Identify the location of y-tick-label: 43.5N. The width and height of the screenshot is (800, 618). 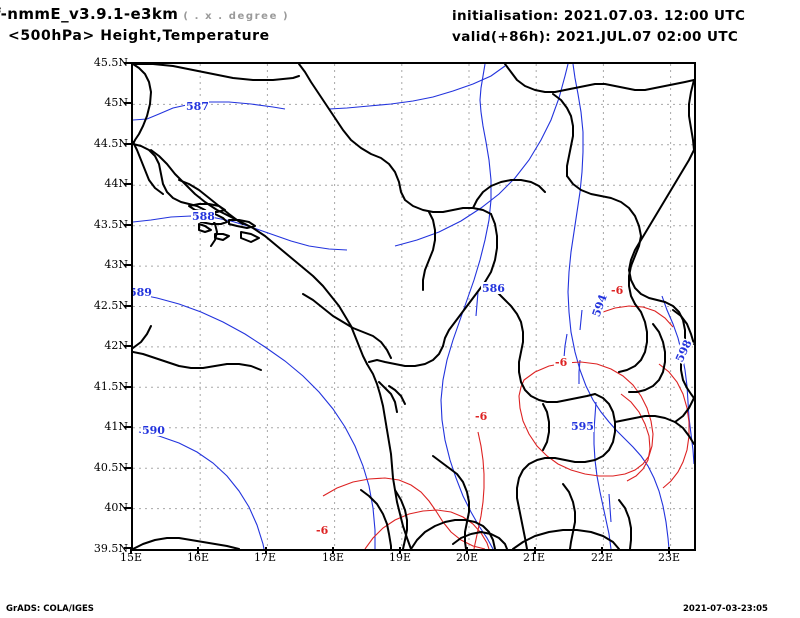
(110, 224).